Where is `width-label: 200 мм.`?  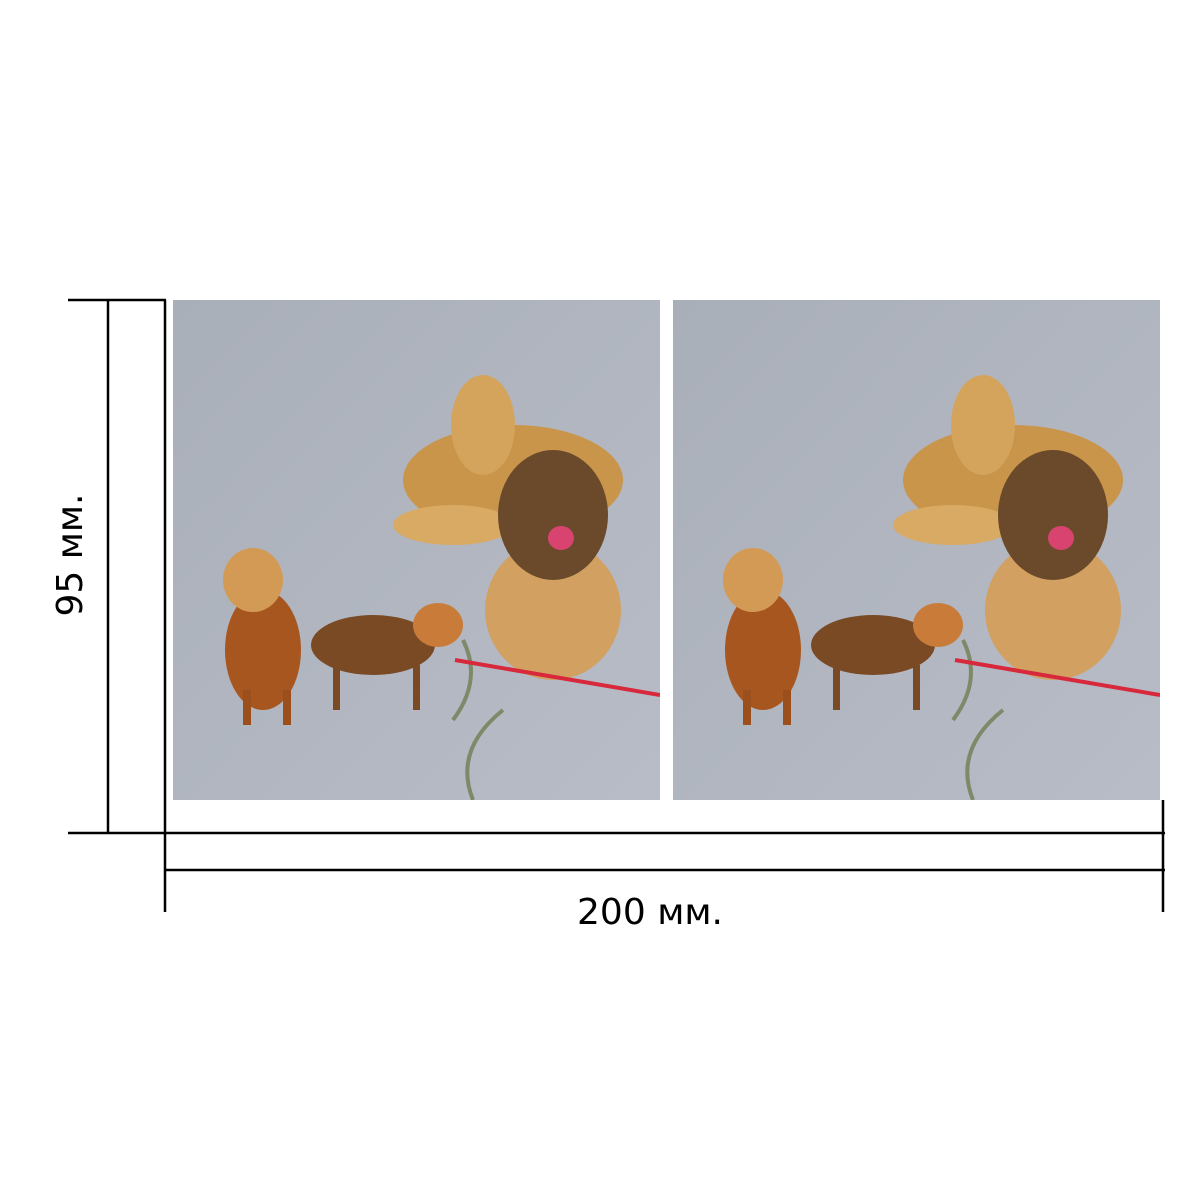
width-label: 200 мм. is located at coordinates (650, 912).